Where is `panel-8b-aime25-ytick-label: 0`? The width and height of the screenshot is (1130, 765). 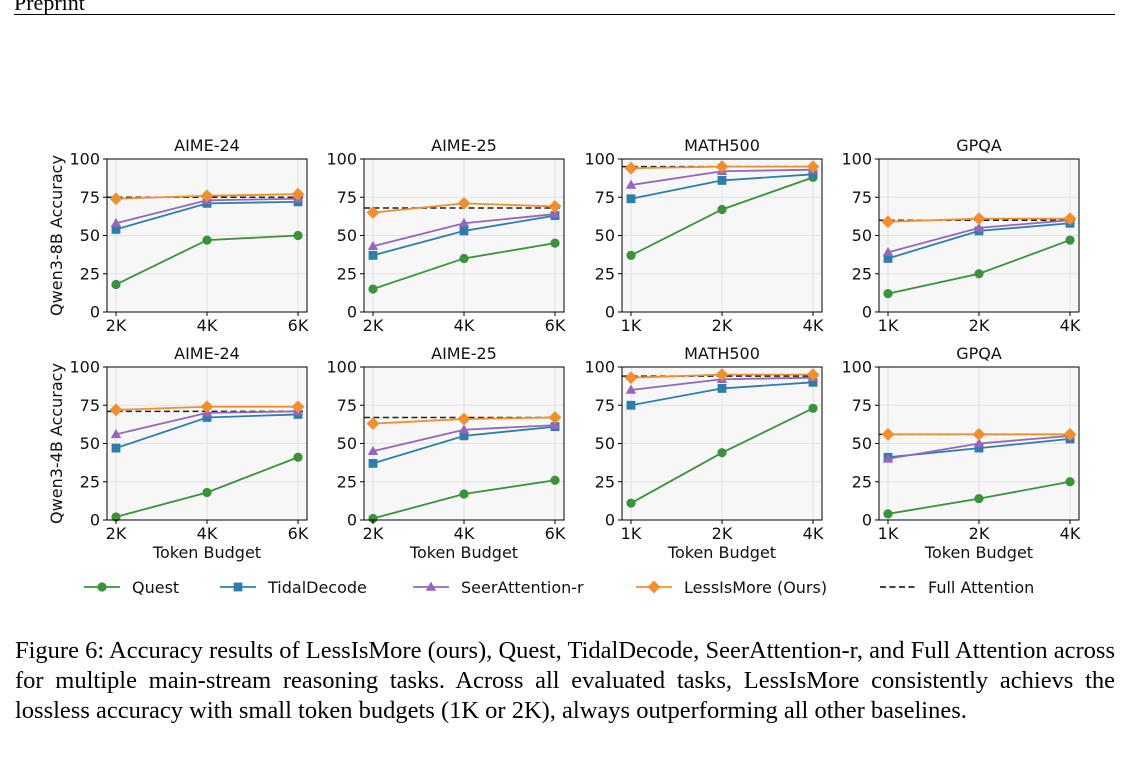
panel-8b-aime25-ytick-label: 0 is located at coordinates (352, 312).